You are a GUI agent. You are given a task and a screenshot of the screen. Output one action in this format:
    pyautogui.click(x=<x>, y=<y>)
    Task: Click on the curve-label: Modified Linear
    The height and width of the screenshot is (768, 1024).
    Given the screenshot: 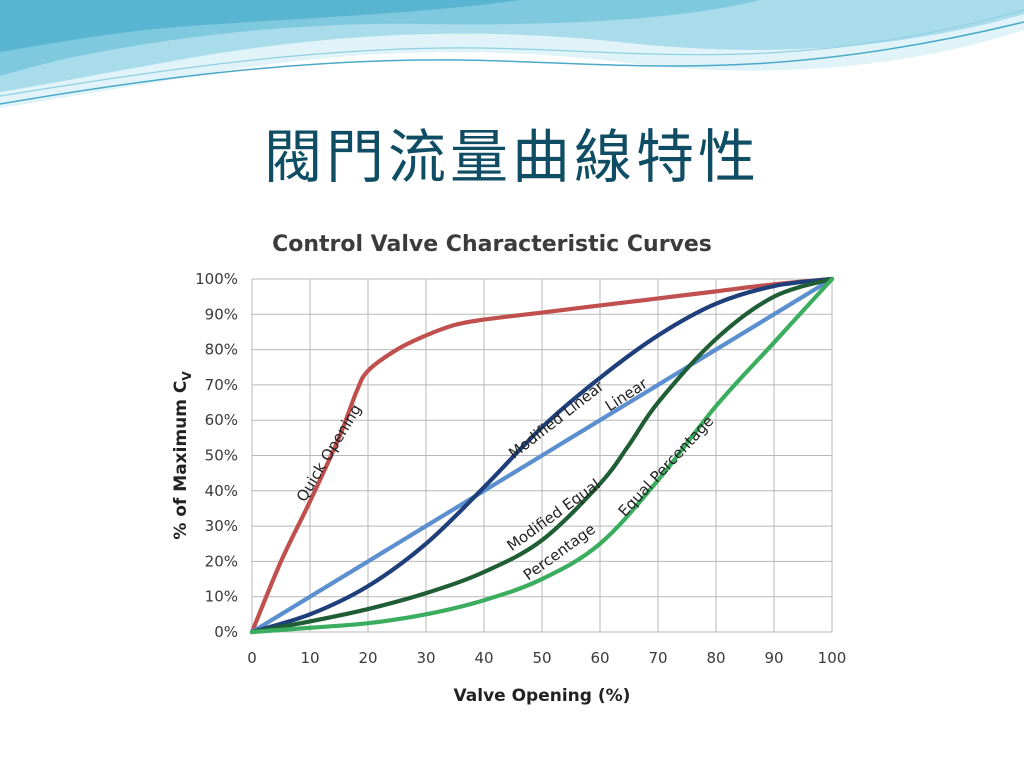 What is the action you would take?
    pyautogui.click(x=556, y=420)
    